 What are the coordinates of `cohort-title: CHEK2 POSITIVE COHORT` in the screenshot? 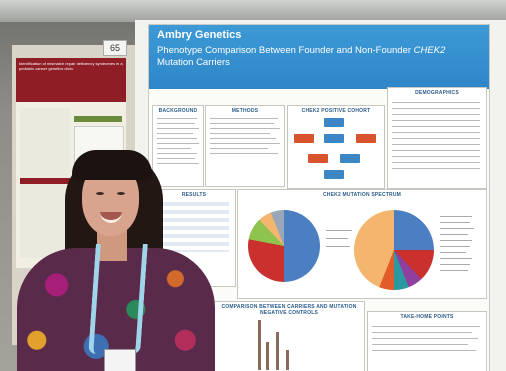 It's located at (336, 111).